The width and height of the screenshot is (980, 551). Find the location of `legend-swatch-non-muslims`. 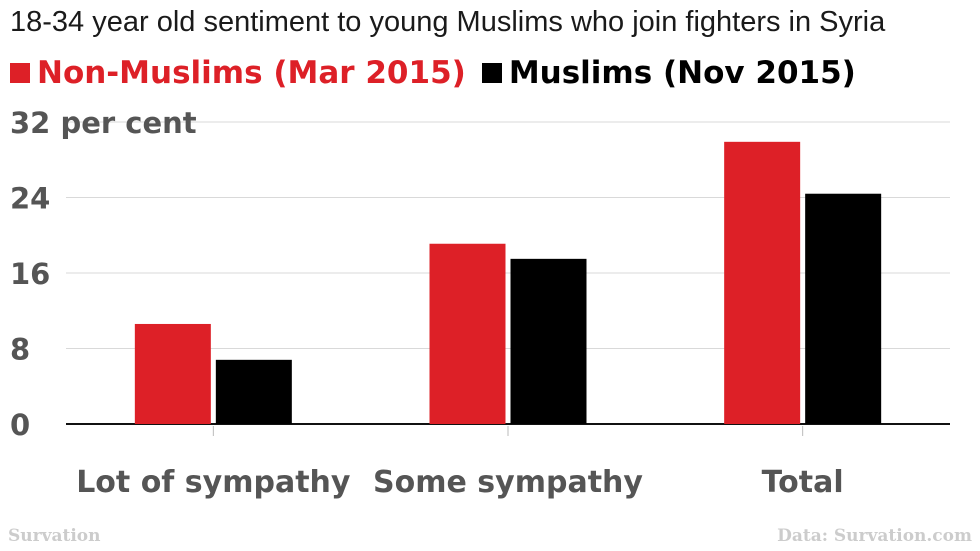

legend-swatch-non-muslims is located at coordinates (20, 73).